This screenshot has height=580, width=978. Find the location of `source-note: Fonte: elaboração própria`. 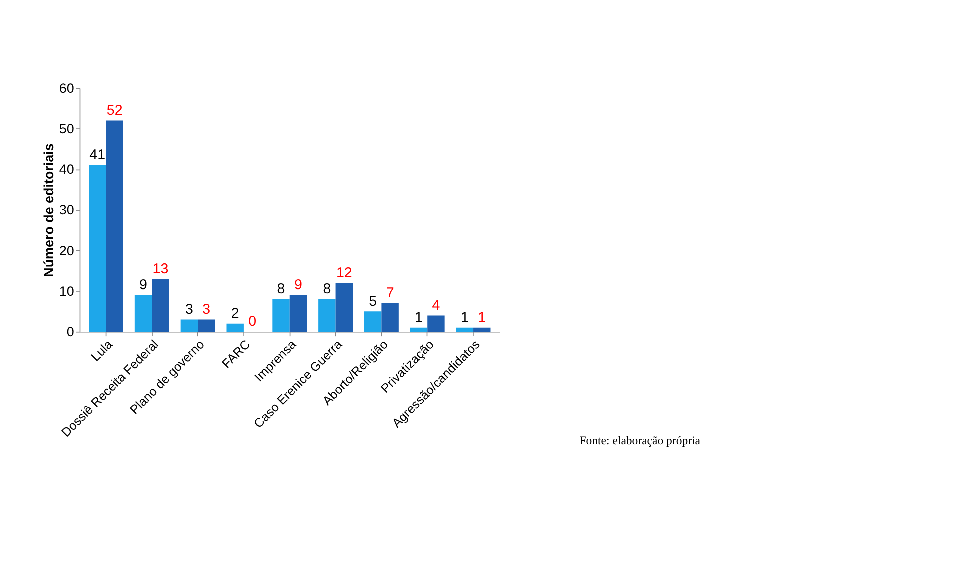

source-note: Fonte: elaboração própria is located at coordinates (641, 441).